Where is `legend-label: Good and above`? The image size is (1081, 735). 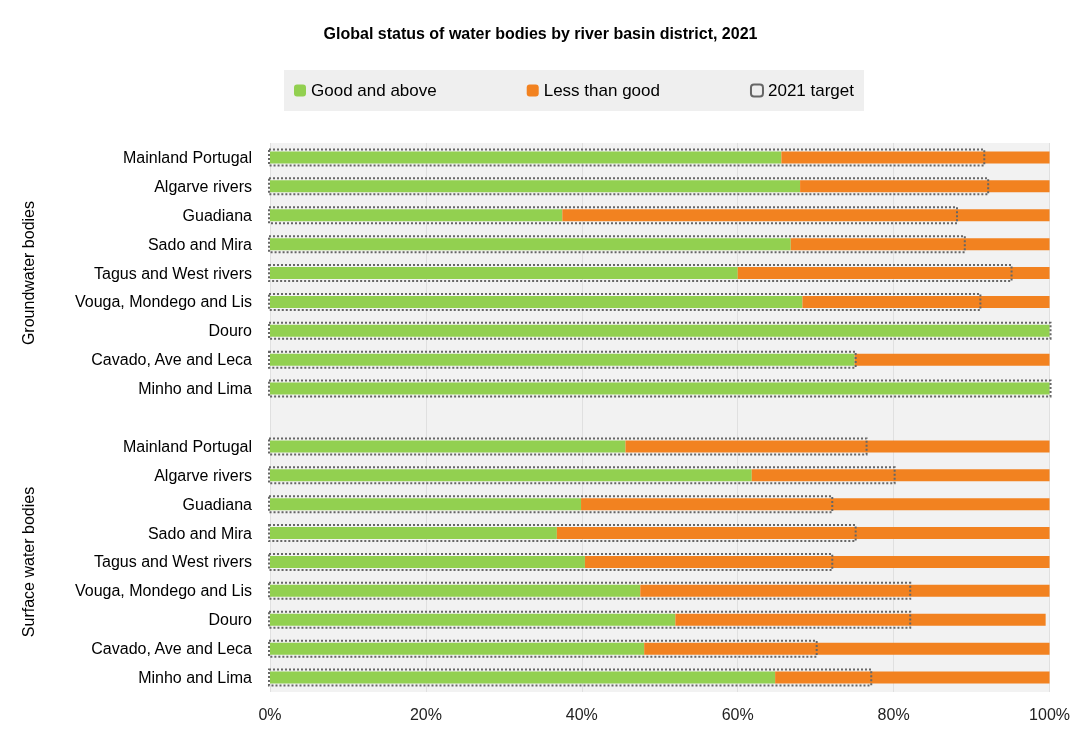
legend-label: Good and above is located at coordinates (374, 90).